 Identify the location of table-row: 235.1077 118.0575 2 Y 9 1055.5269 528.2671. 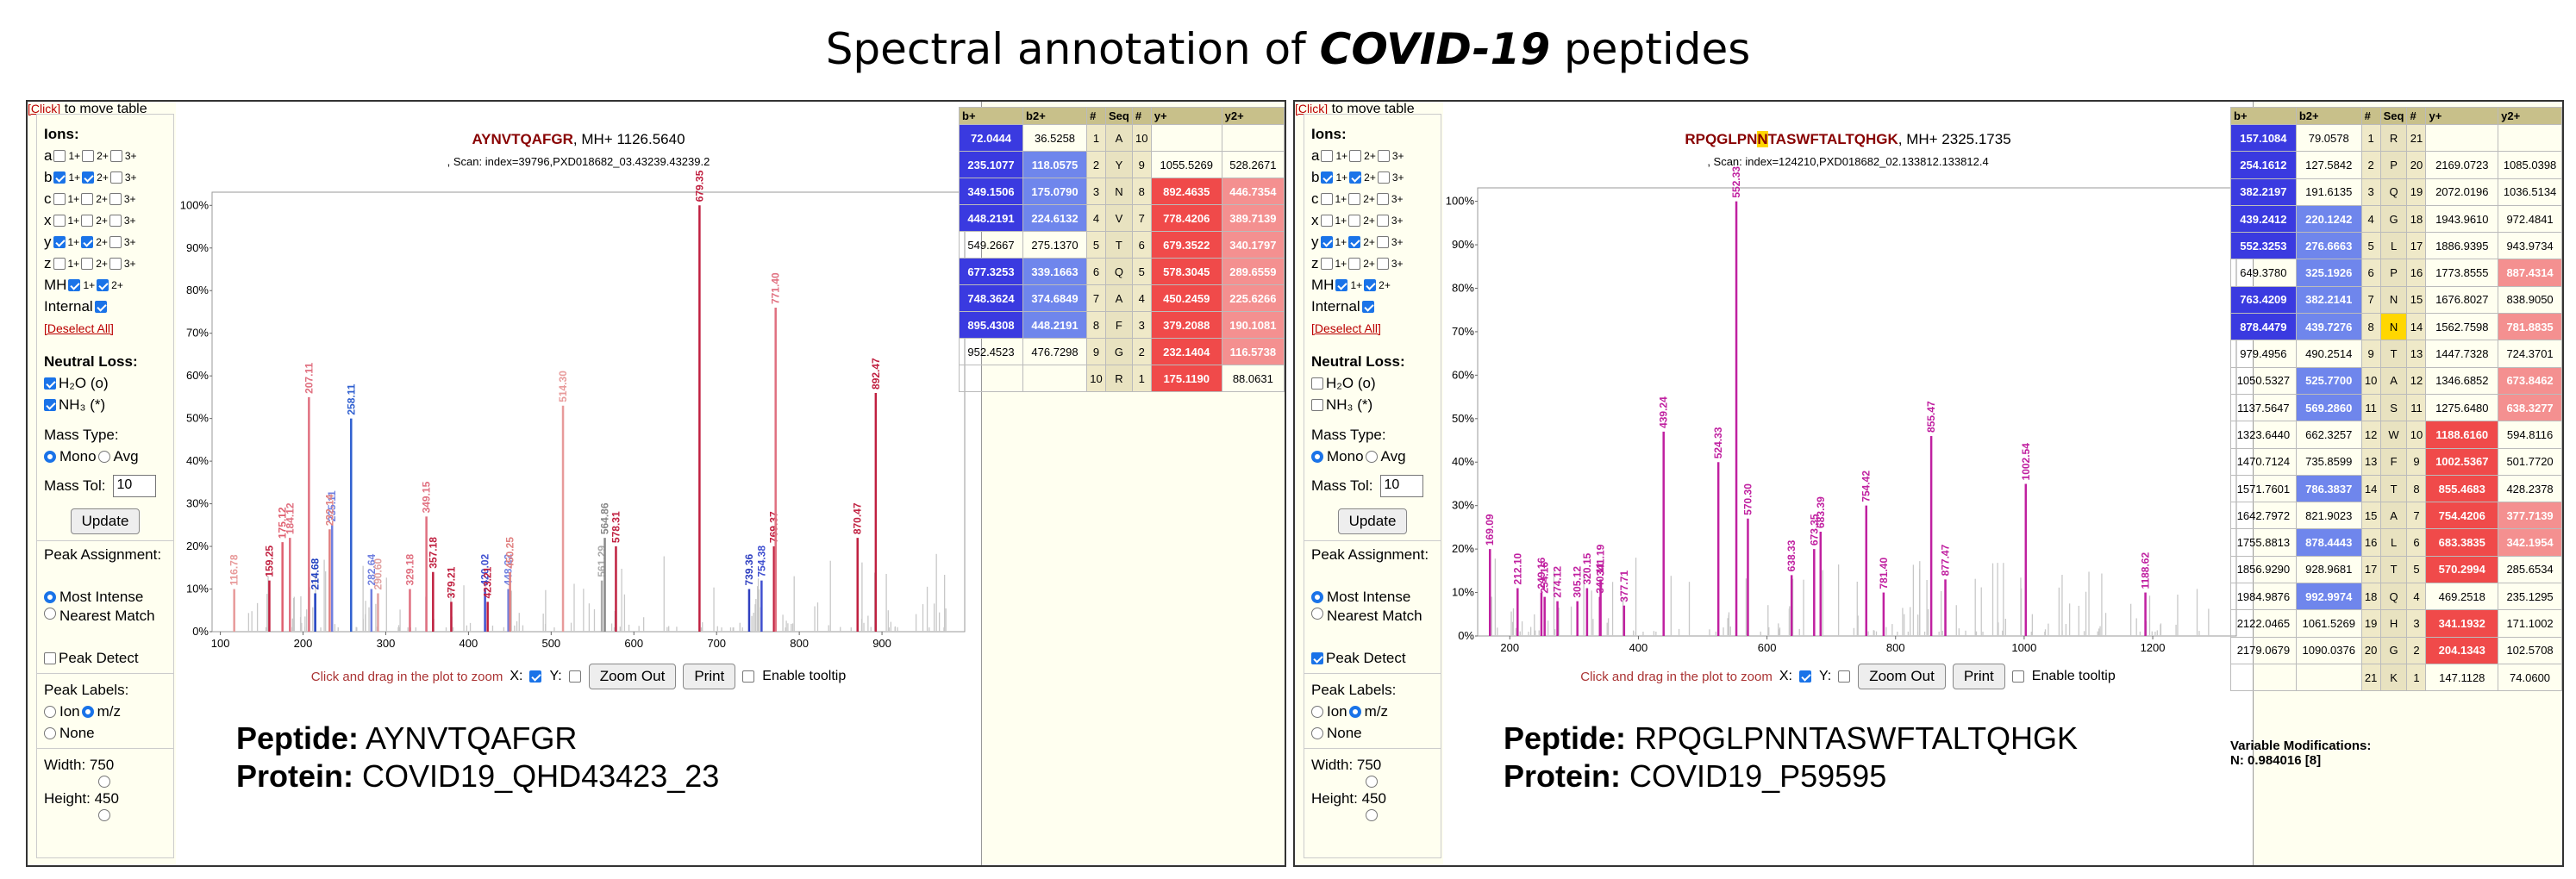
(1121, 164).